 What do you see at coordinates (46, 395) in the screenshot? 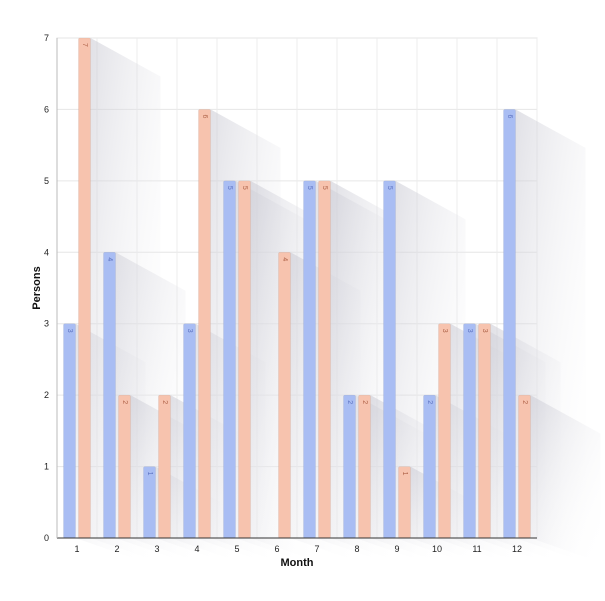
I see `y-tick-label: 2` at bounding box center [46, 395].